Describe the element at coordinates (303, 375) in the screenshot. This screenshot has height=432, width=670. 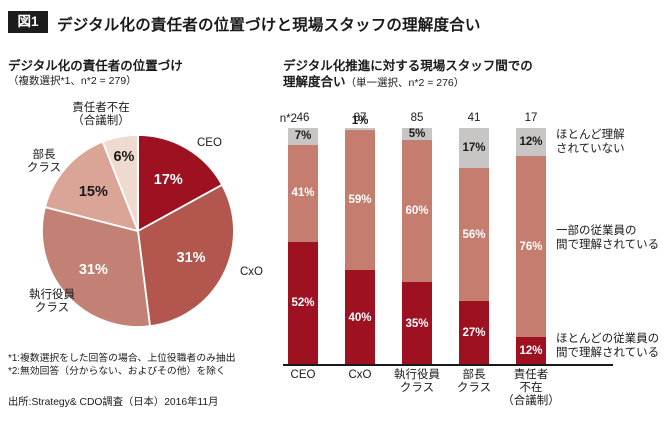
I see `bar-category-label: CEO` at that location.